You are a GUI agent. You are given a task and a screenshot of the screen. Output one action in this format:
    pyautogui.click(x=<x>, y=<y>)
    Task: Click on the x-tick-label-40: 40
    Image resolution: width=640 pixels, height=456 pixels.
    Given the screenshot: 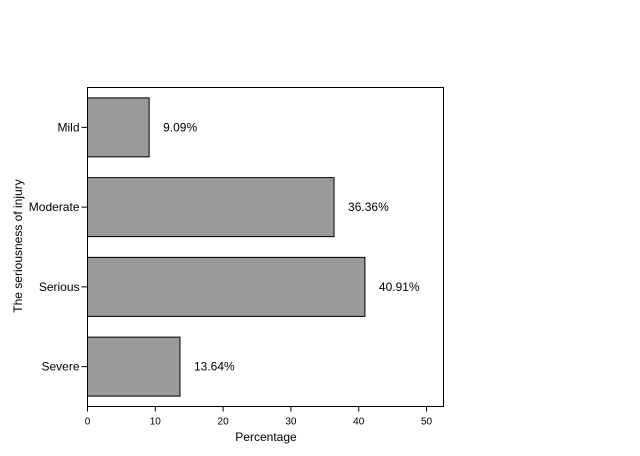 What is the action you would take?
    pyautogui.click(x=359, y=422)
    